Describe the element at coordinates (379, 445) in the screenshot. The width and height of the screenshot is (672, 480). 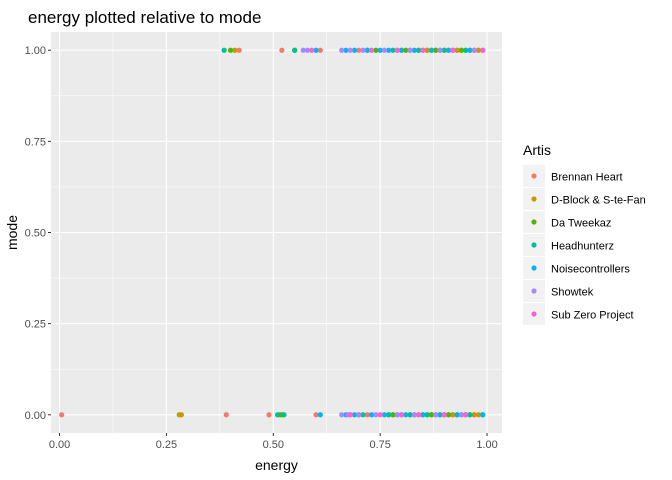
I see `x-tick-label: 0.75` at that location.